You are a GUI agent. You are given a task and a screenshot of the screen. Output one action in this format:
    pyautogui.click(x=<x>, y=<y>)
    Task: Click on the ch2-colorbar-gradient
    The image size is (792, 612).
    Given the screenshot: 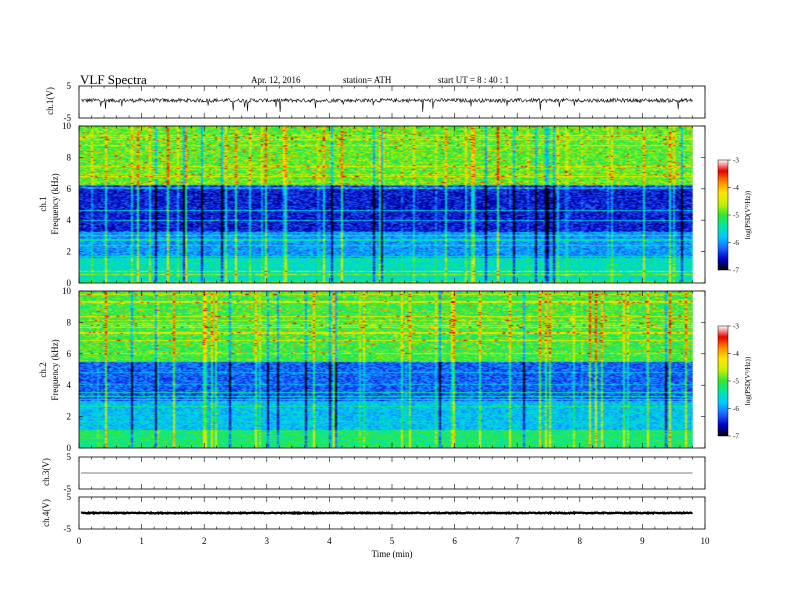 What is the action you would take?
    pyautogui.click(x=723, y=381)
    